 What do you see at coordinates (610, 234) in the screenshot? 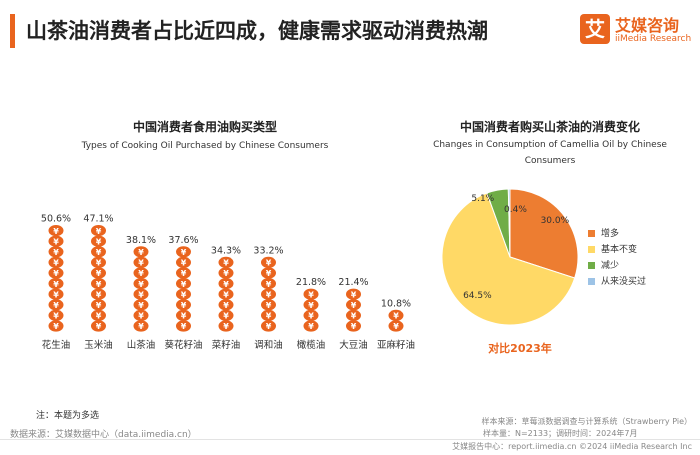
I see `legend-label: 增多` at bounding box center [610, 234].